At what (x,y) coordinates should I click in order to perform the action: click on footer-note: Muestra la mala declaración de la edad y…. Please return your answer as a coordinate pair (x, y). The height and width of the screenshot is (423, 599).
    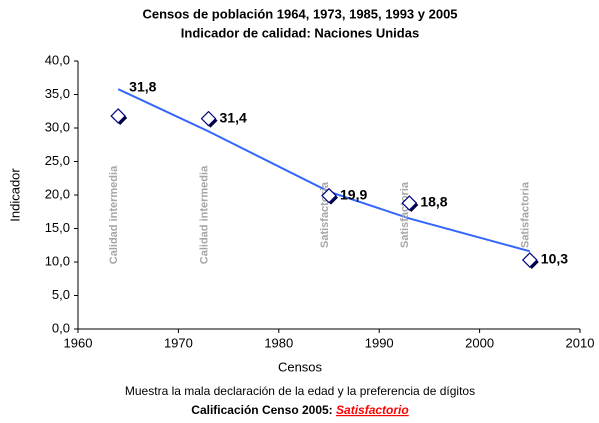
    Looking at the image, I should click on (300, 391).